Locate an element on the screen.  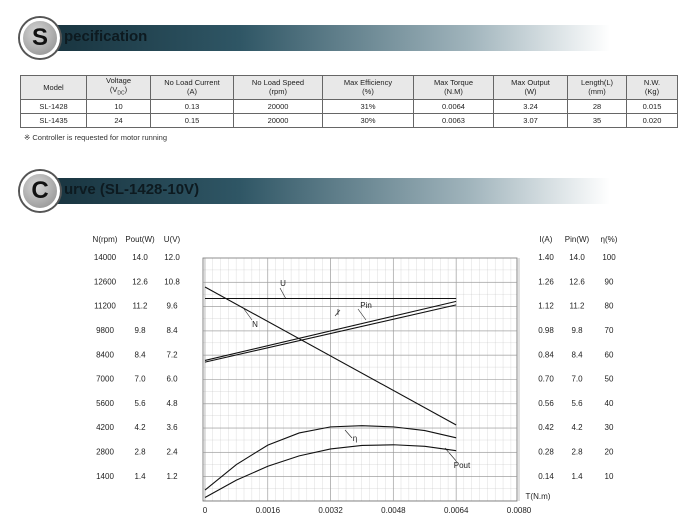
table-row: SL-1435 24 0.15 20000 30% 0.0063 3.07 35 0.020 is located at coordinates (349, 120).